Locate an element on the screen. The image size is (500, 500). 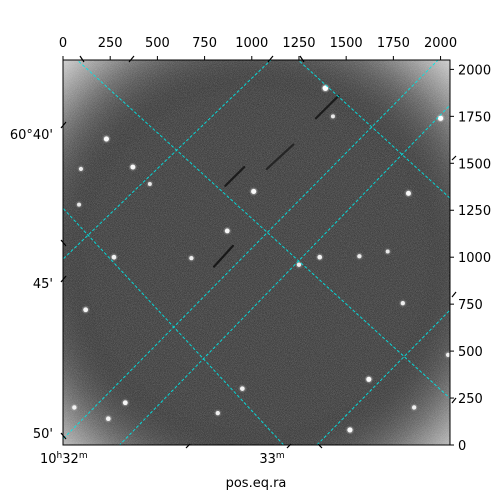
ra-label-part: h is located at coordinates (60, 456).